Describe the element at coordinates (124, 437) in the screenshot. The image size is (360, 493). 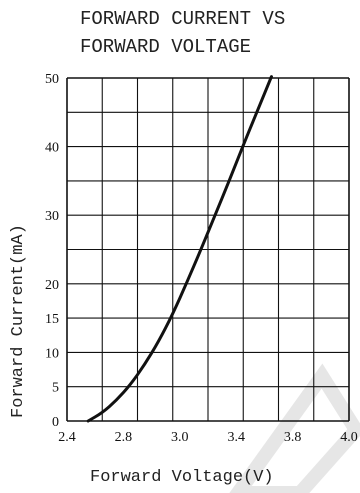
I see `x-tick-label: 2.8` at that location.